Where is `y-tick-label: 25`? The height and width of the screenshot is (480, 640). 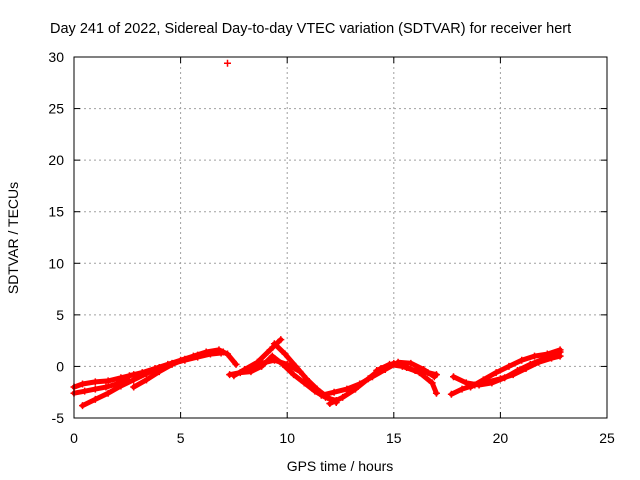 y-tick-label: 25 is located at coordinates (56, 109).